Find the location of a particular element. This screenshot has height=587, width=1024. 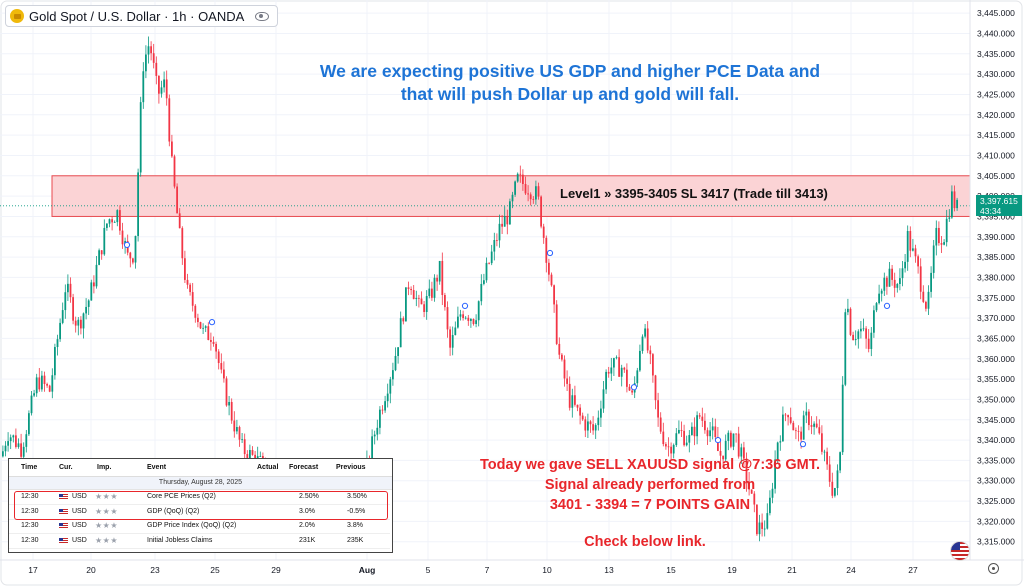

col-forecast: Forecast is located at coordinates (304, 467).